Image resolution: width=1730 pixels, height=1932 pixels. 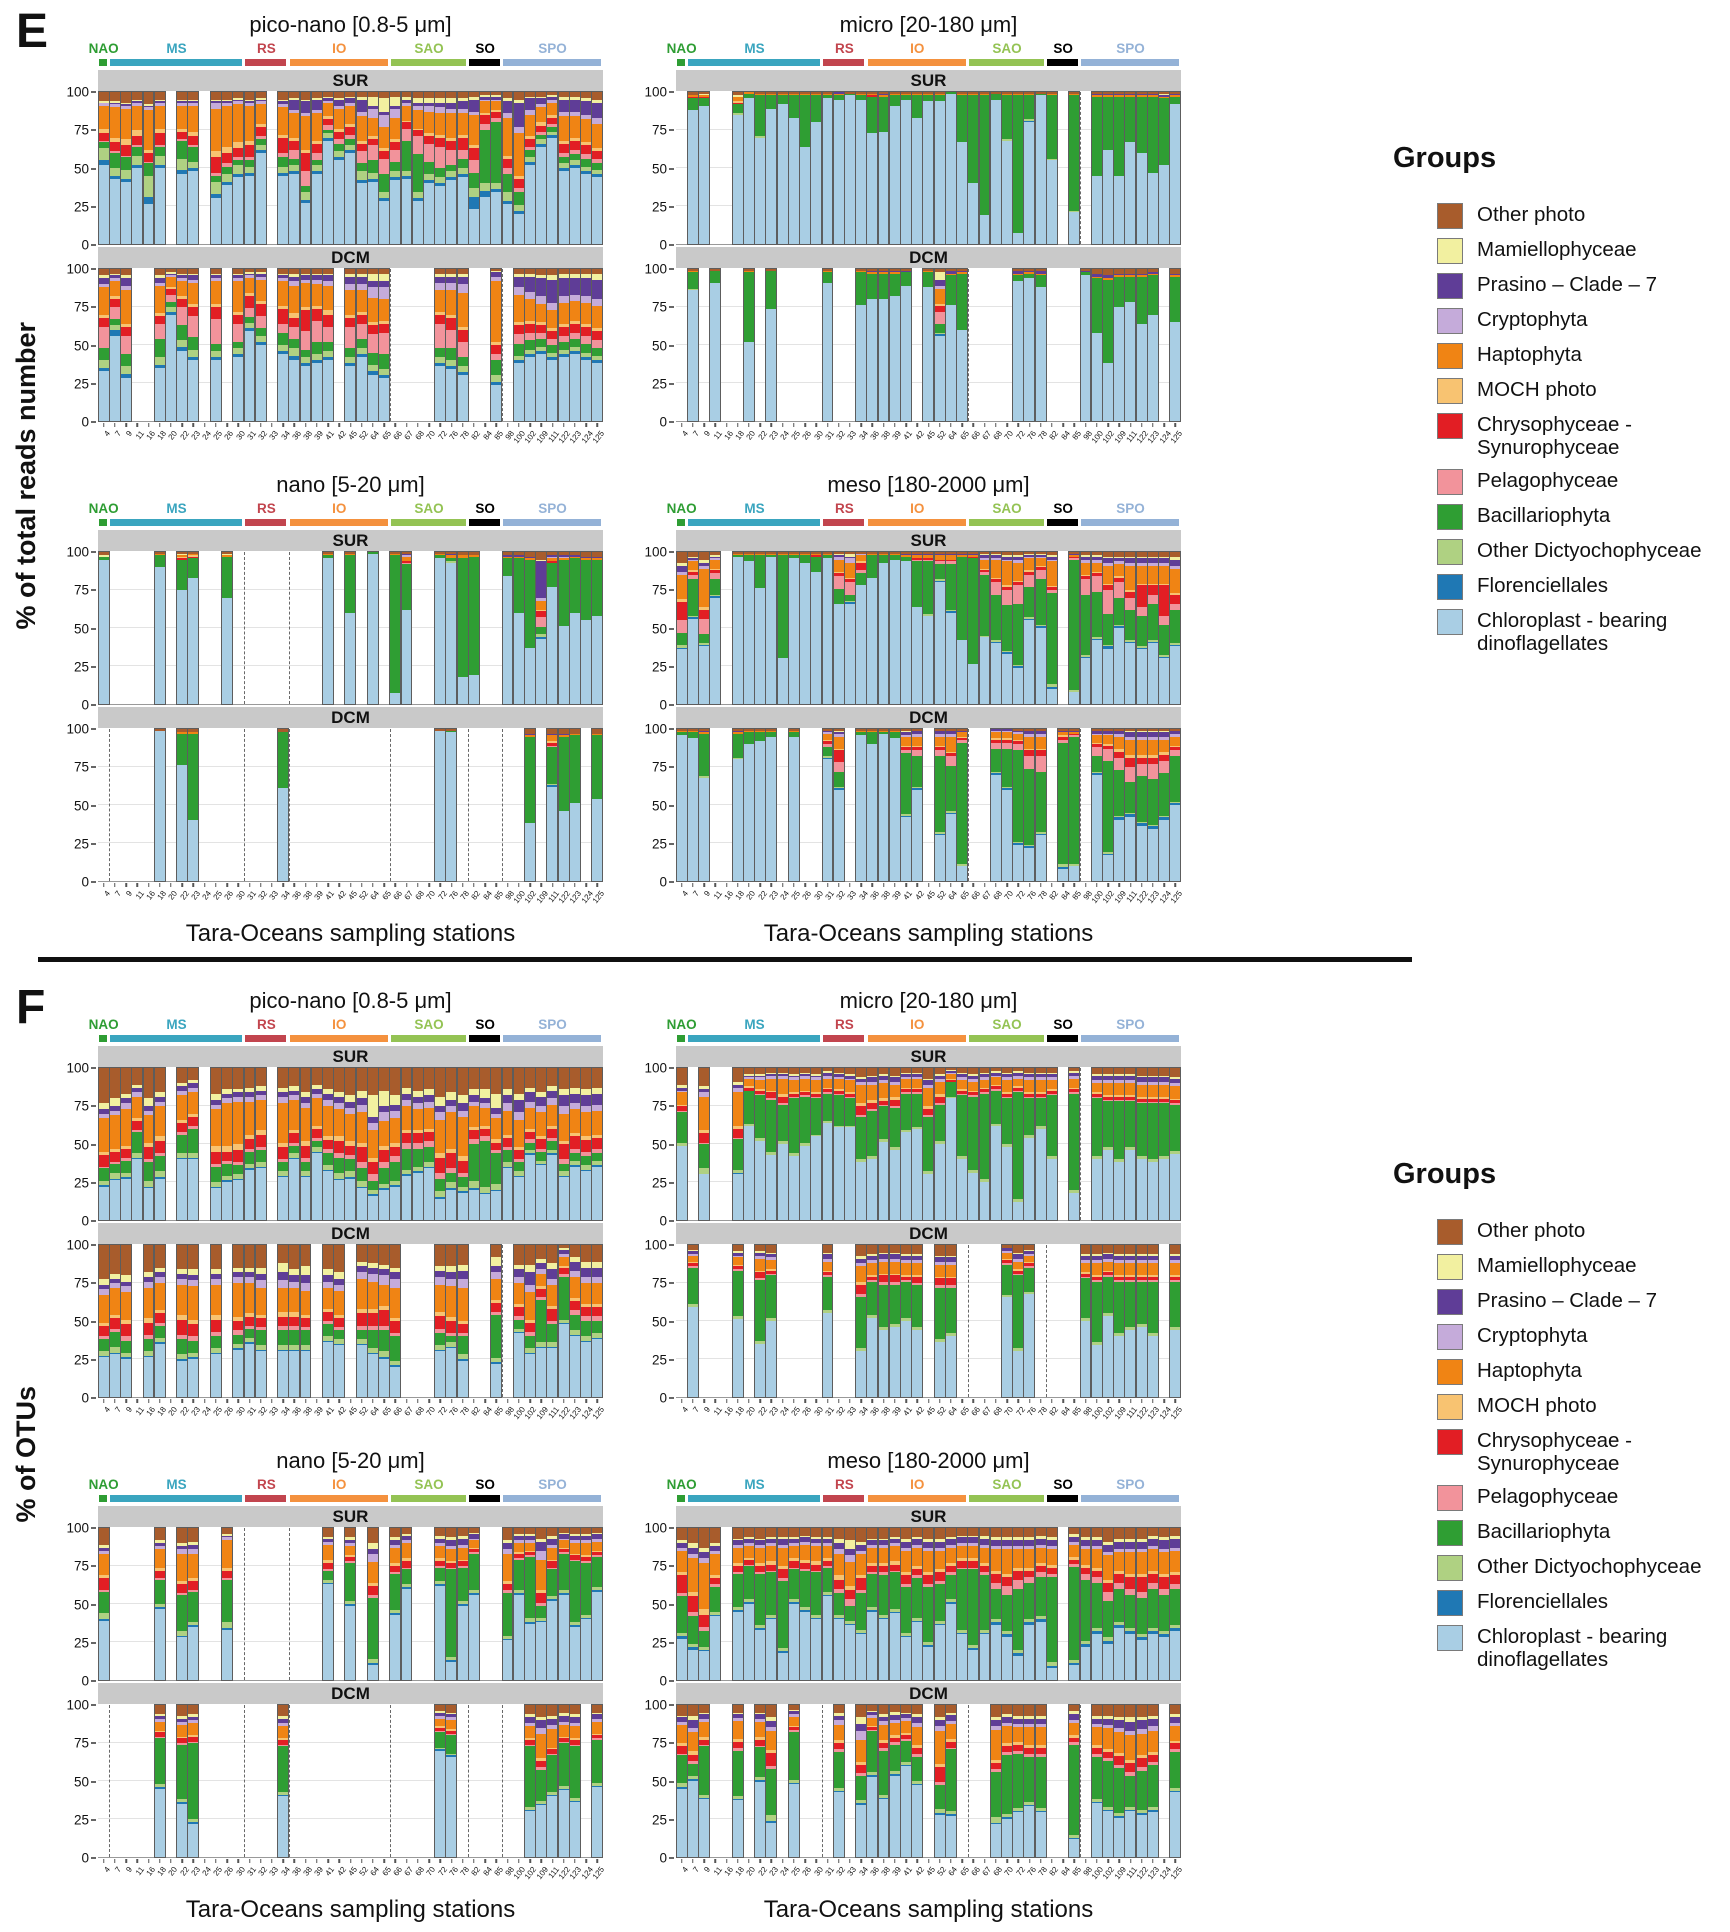 I want to click on bar-slots, so click(x=350, y=1144).